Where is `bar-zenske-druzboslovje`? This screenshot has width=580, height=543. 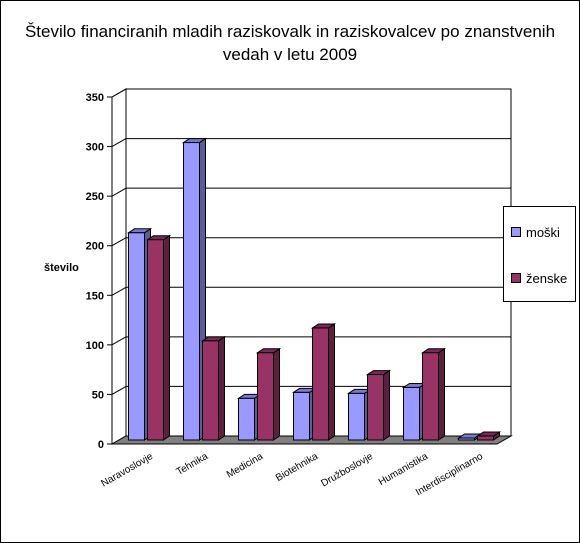
bar-zenske-druzboslovje is located at coordinates (375, 407).